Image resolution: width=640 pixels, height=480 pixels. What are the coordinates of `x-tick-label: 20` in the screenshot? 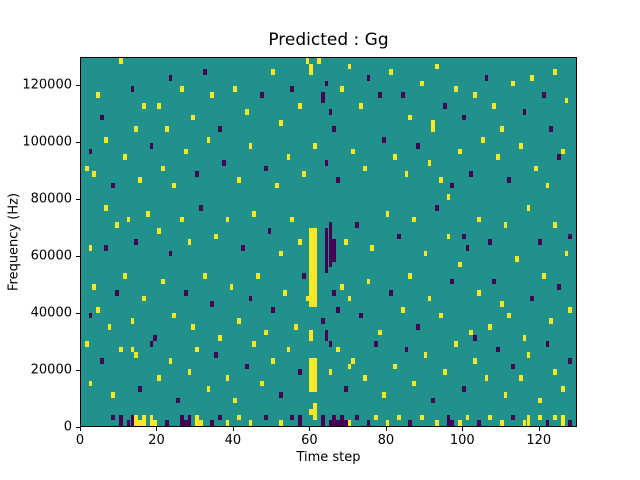 It's located at (156, 440).